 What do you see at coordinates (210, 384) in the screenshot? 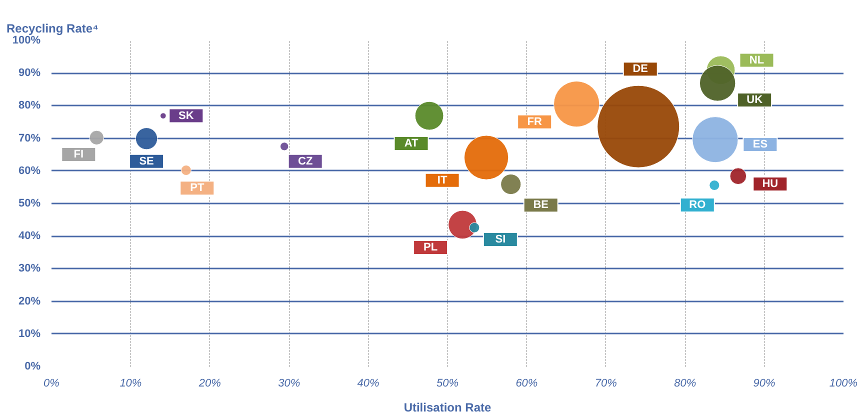
I see `x-tick-label: 20%` at bounding box center [210, 384].